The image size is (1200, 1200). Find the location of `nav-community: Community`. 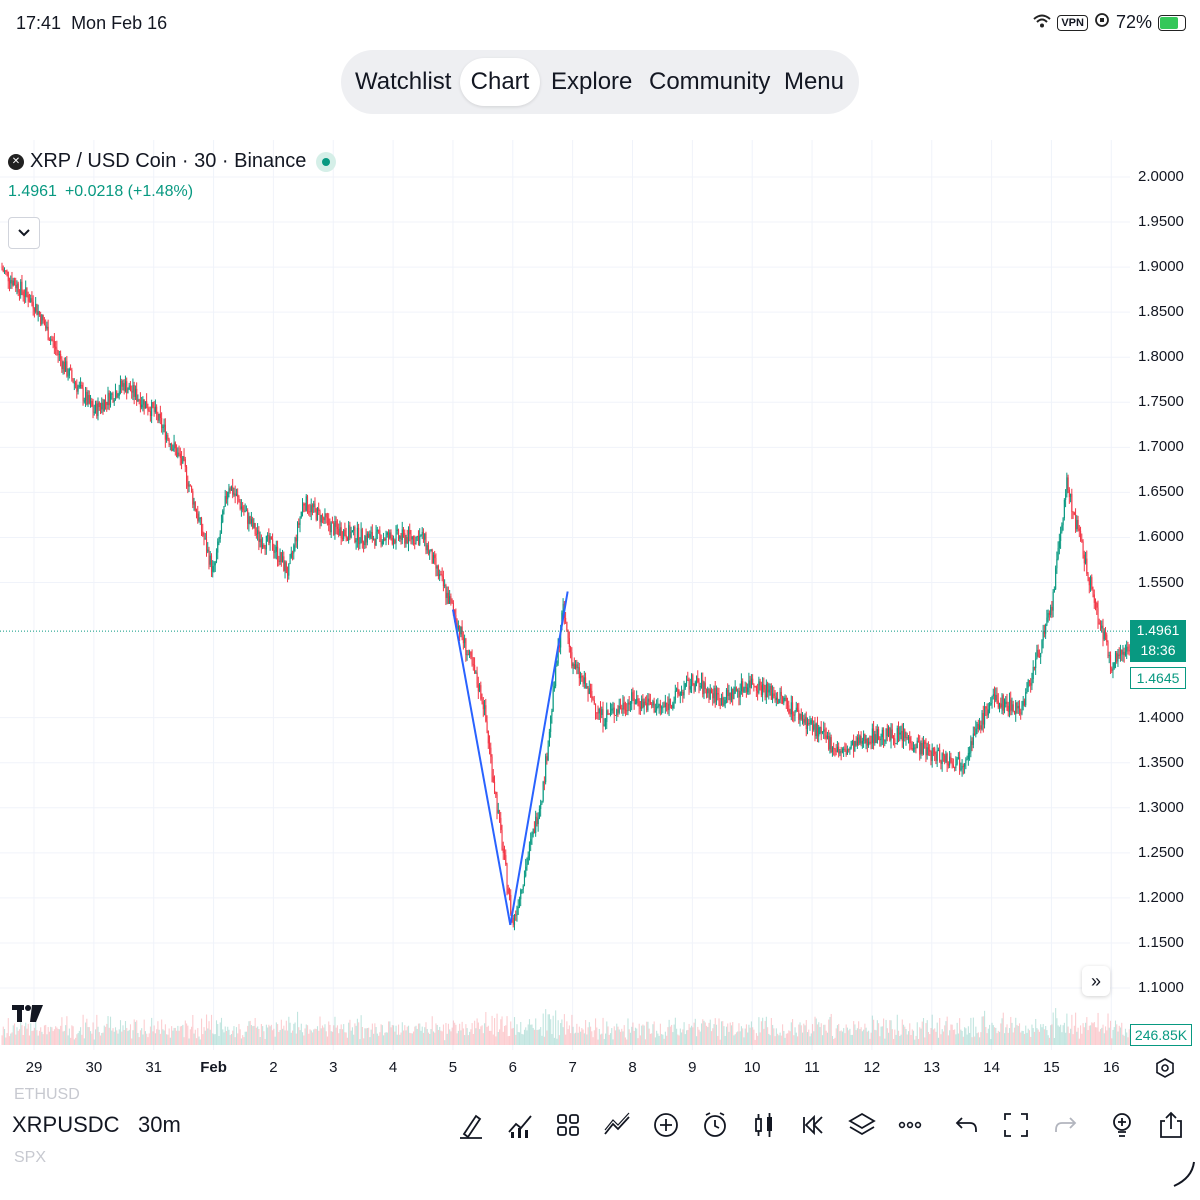

nav-community: Community is located at coordinates (710, 81).